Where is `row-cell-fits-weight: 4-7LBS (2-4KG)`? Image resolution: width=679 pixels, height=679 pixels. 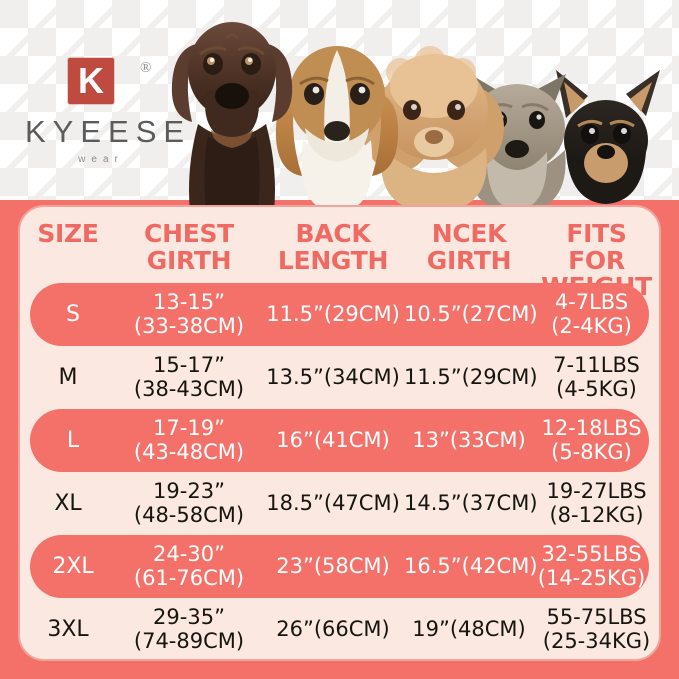
row-cell-fits-weight: 4-7LBS (2-4KG) is located at coordinates (591, 314).